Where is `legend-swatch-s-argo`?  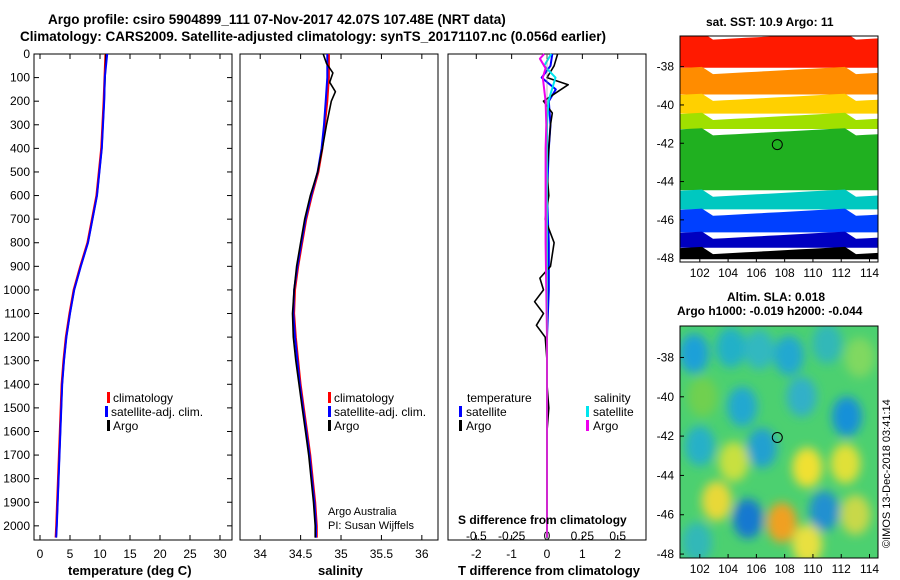
legend-swatch-s-argo is located at coordinates (587, 425).